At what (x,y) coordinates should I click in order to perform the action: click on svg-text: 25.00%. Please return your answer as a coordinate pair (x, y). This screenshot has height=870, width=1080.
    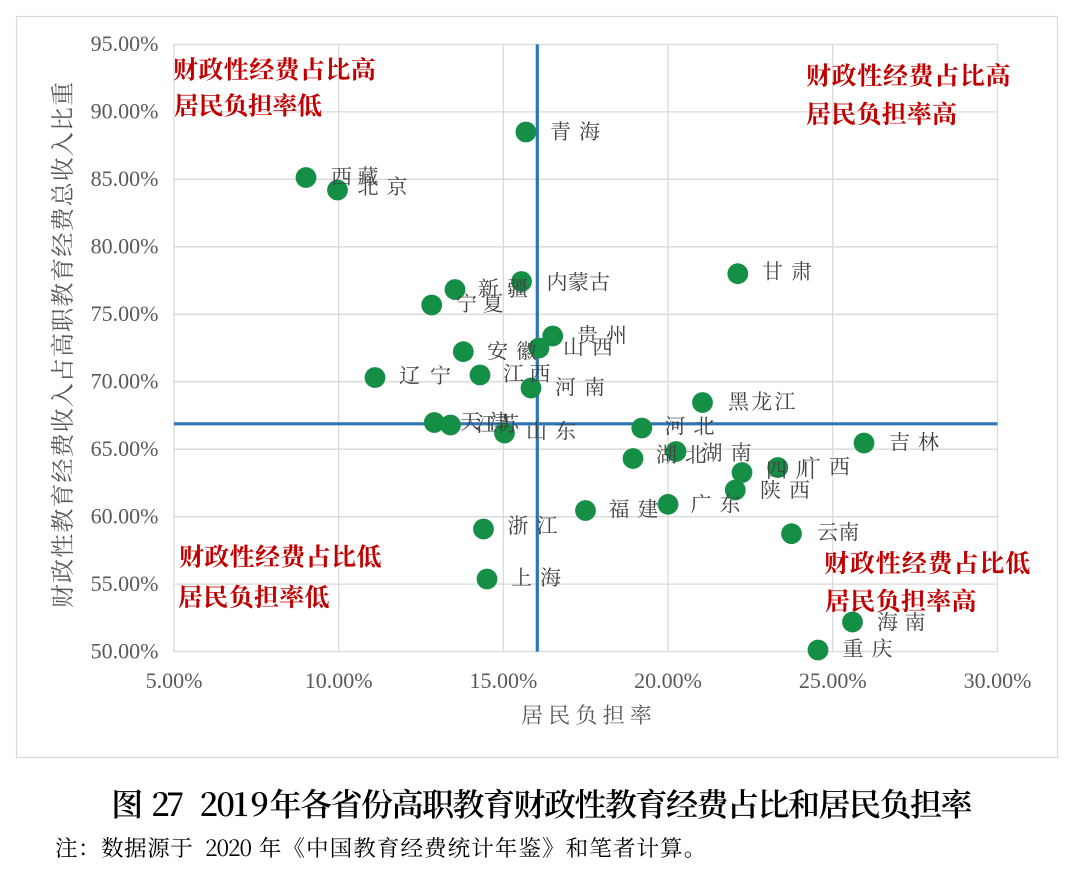
    Looking at the image, I should click on (833, 680).